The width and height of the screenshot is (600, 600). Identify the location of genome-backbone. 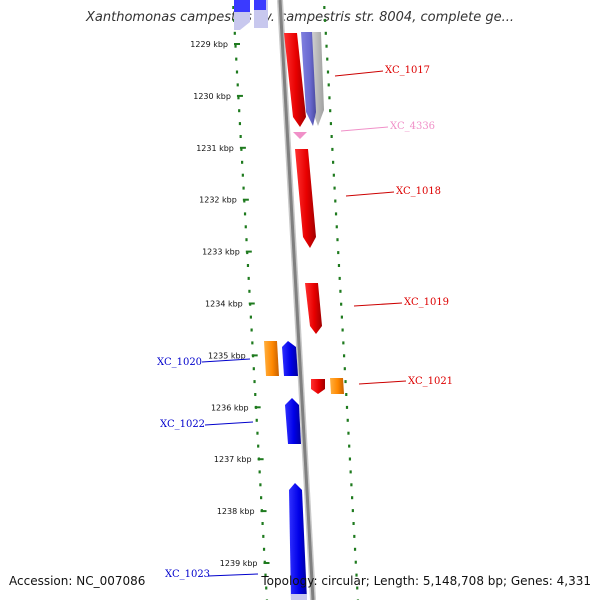
(296, 300).